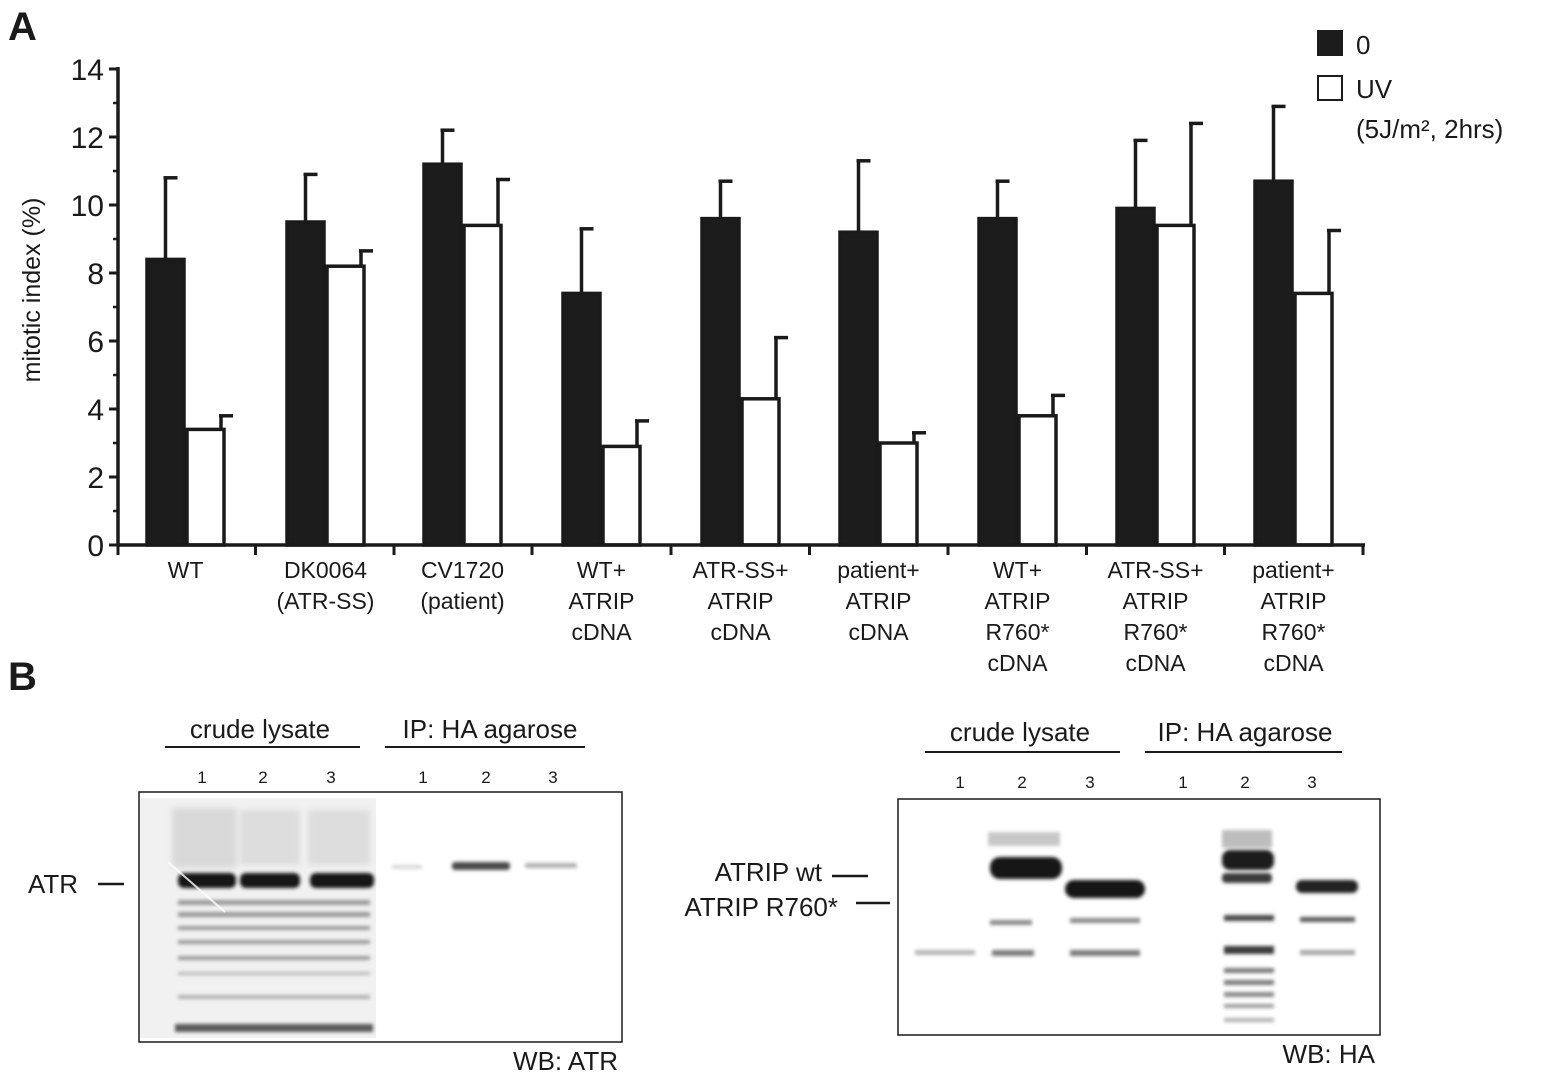 This screenshot has height=1080, width=1543. I want to click on legend-note: (5J/m², 2hrs), so click(1429, 129).